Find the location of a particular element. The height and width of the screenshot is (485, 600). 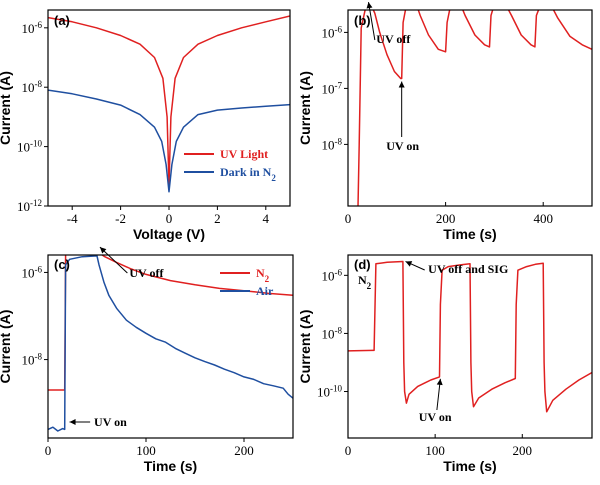

panel-label: (c) is located at coordinates (62, 264).